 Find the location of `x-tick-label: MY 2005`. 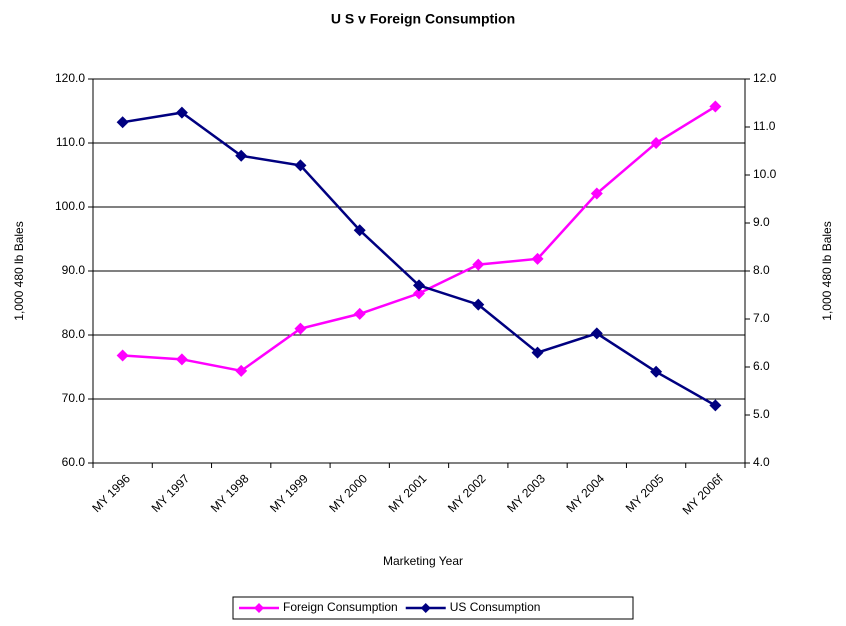

x-tick-label: MY 2005 is located at coordinates (645, 493).